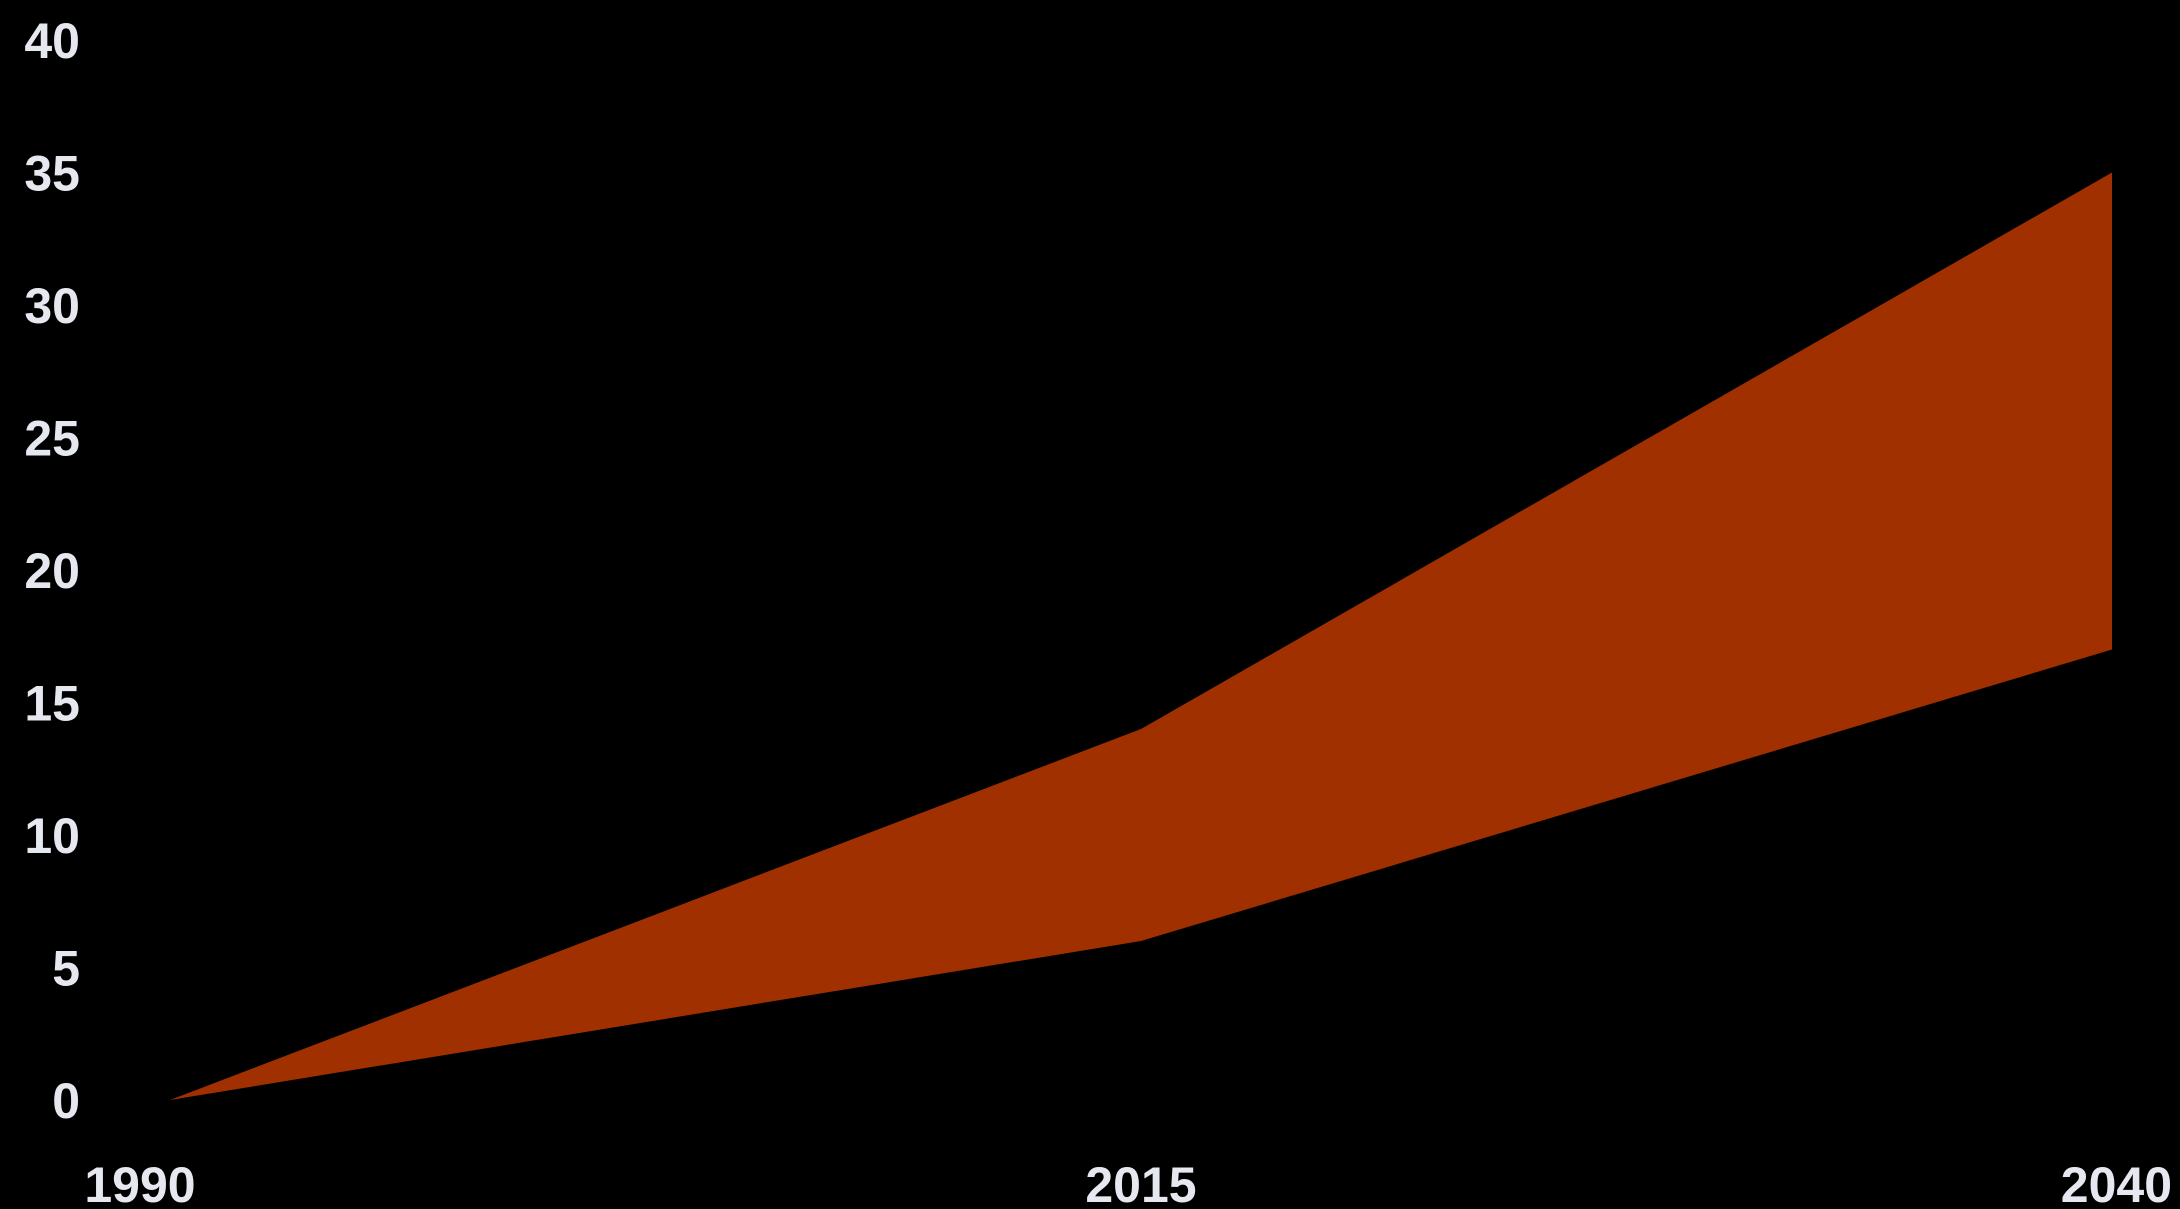 The height and width of the screenshot is (1209, 2180). Describe the element at coordinates (52, 174) in the screenshot. I see `y-tick-label: 35` at that location.